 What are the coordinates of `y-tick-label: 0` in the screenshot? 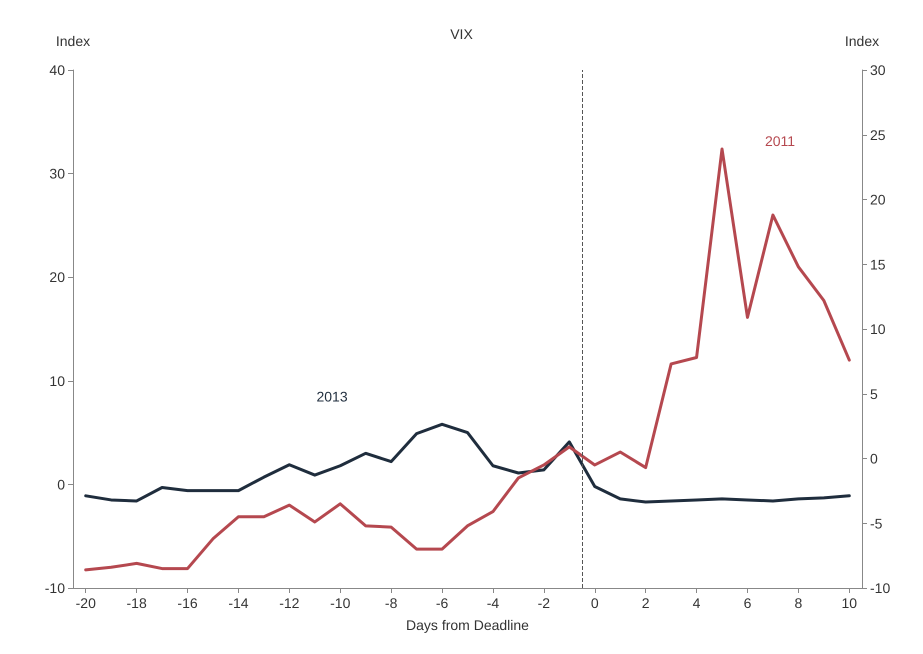 It's located at (61, 484).